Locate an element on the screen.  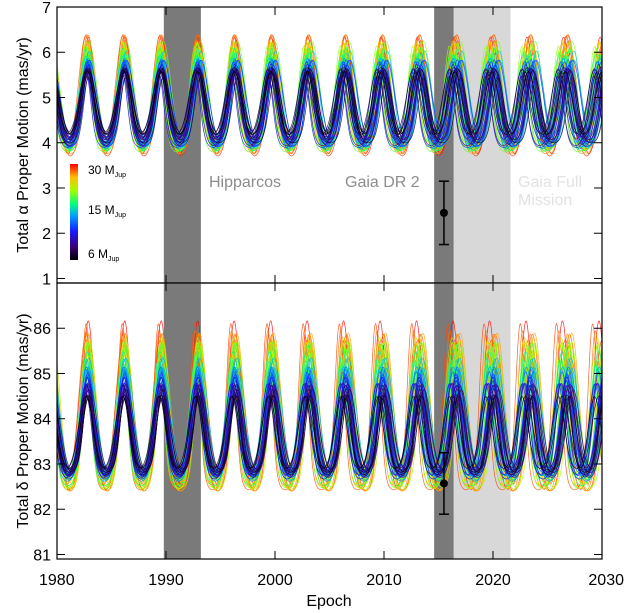
measurement-bottom is located at coordinates (443, 483).